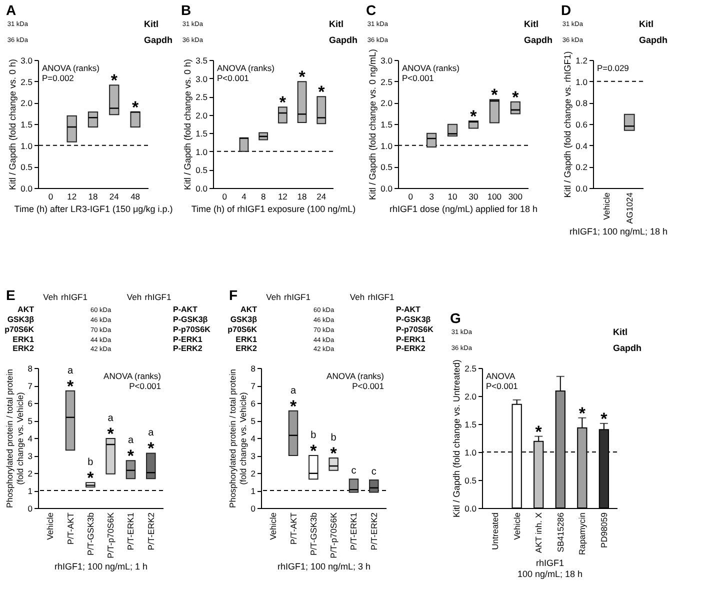 This screenshot has height=596, width=718. I want to click on chart-title: D, so click(566, 10).